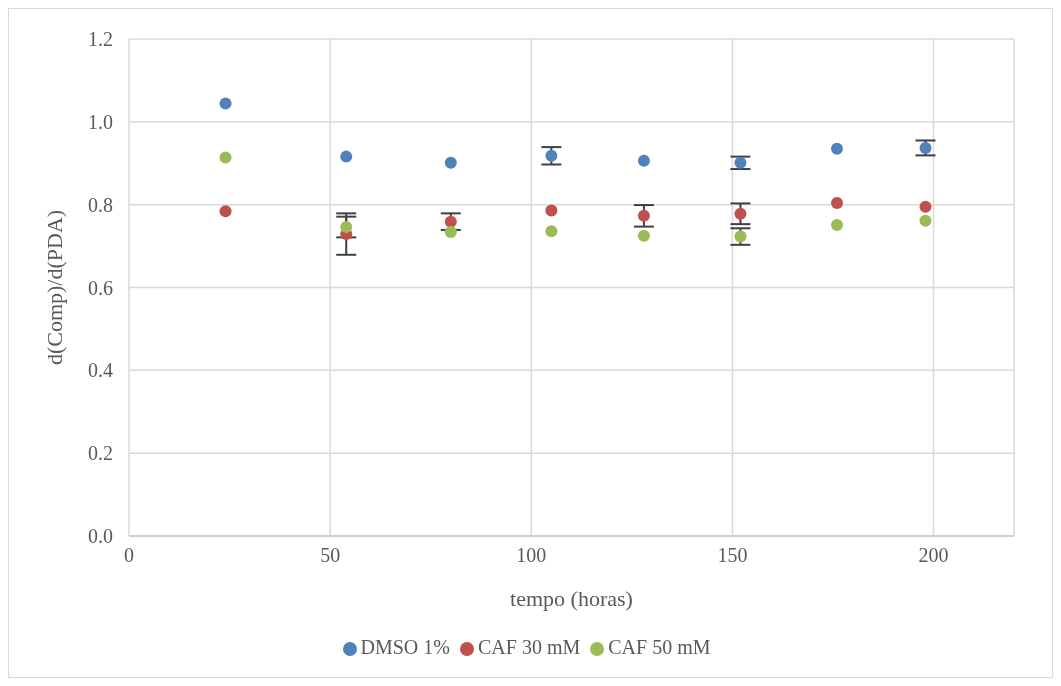 The height and width of the screenshot is (686, 1061). Describe the element at coordinates (100, 370) in the screenshot. I see `y-tick-label: 0.4` at that location.